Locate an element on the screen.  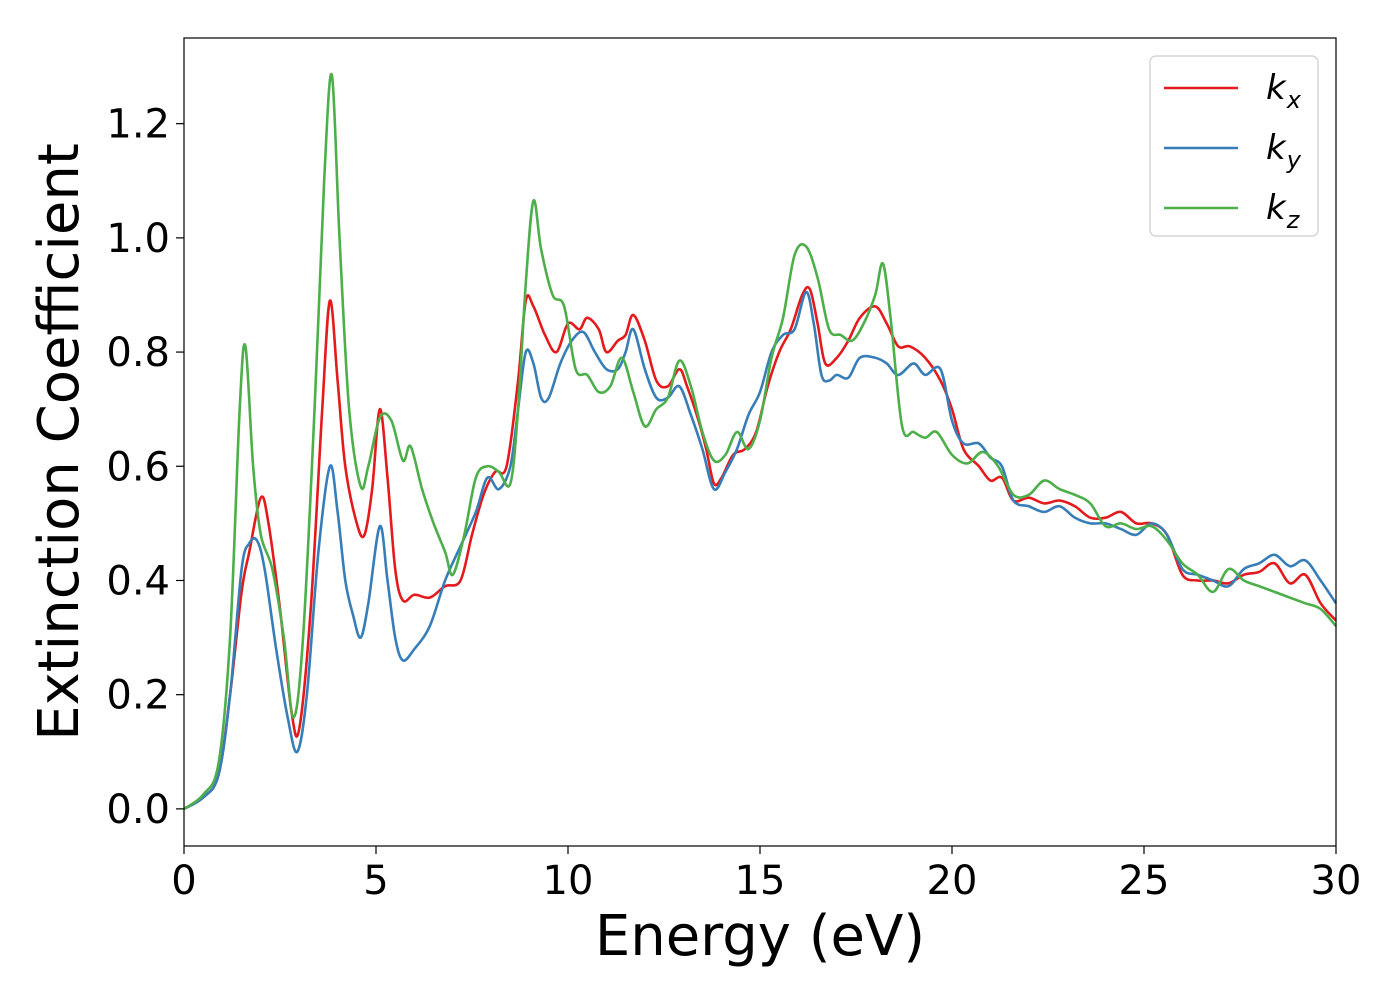
legend-box is located at coordinates (1234, 146).